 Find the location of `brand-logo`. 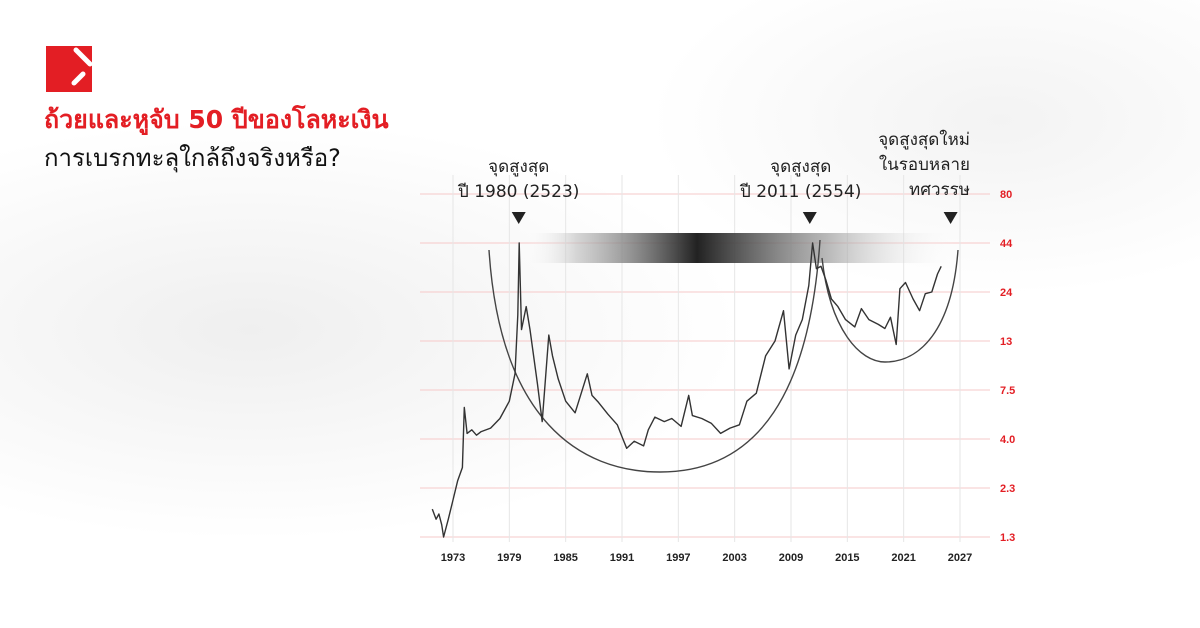

brand-logo is located at coordinates (69, 69).